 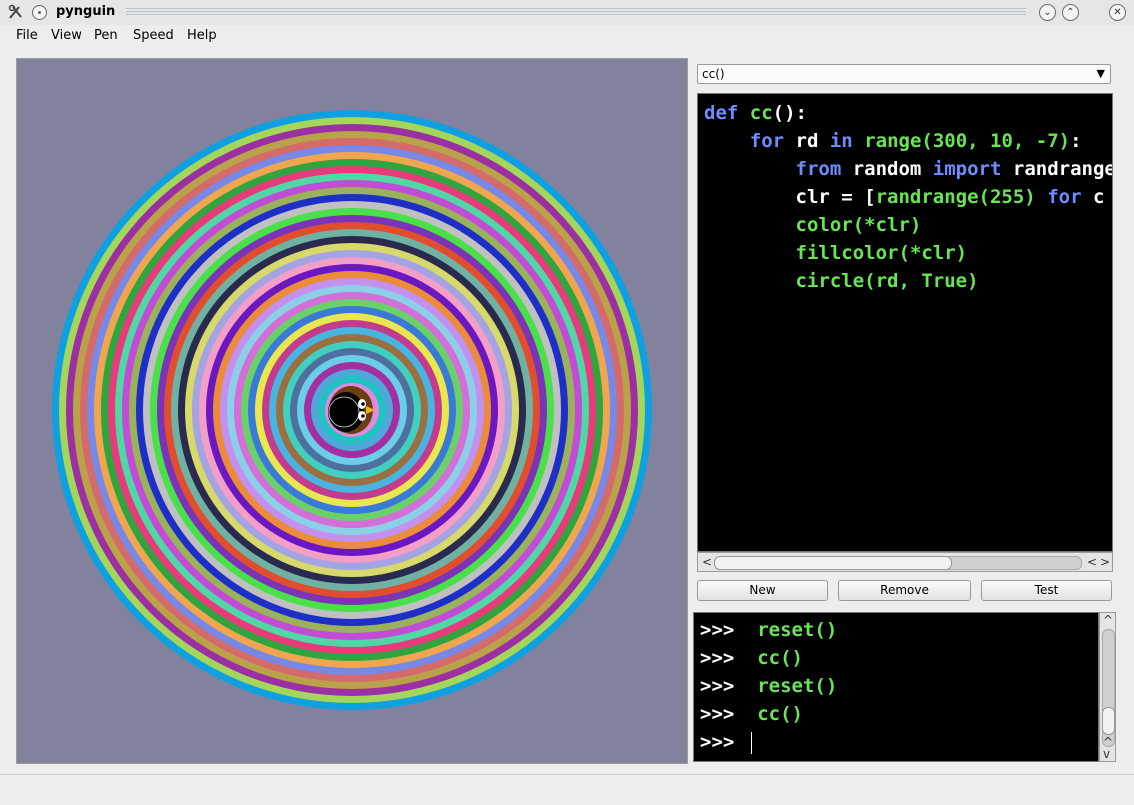 What do you see at coordinates (755, 113) in the screenshot?
I see `code-line: def cc():` at bounding box center [755, 113].